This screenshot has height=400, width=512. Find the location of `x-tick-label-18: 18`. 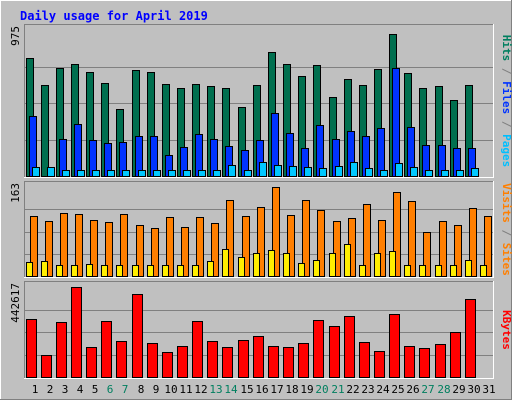

x-tick-label-18: 18 is located at coordinates (291, 389).